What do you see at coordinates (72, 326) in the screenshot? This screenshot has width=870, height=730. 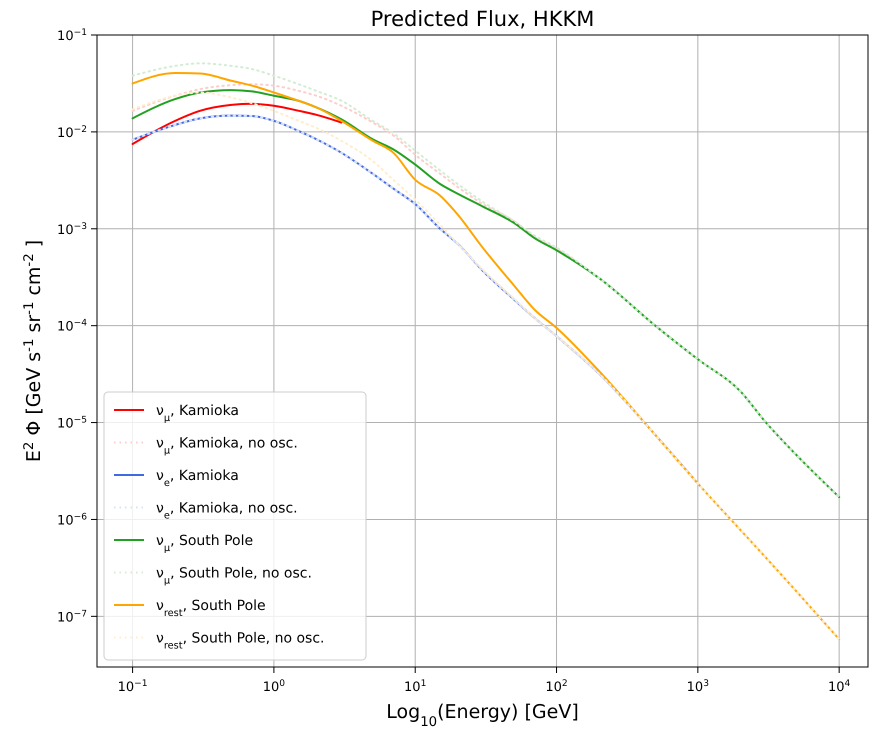 I see `y-tick-label: 10$^{−4}$` at bounding box center [72, 326].